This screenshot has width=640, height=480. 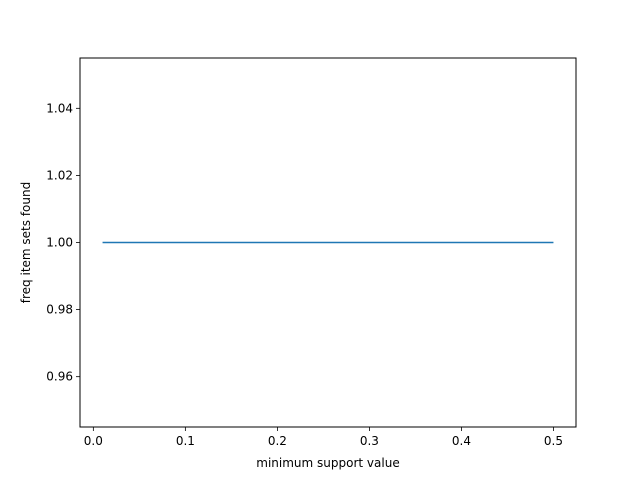 I want to click on y-tick-label: 1.04, so click(x=59, y=108).